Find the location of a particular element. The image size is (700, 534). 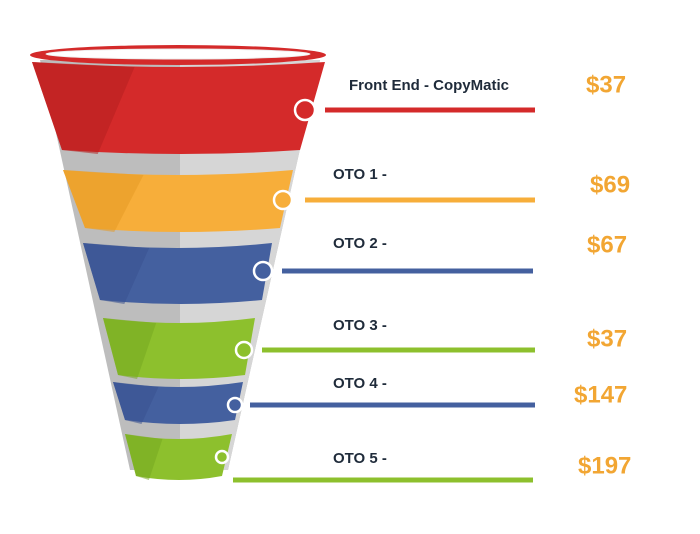

stage-label: OTO 4 - is located at coordinates (360, 383).